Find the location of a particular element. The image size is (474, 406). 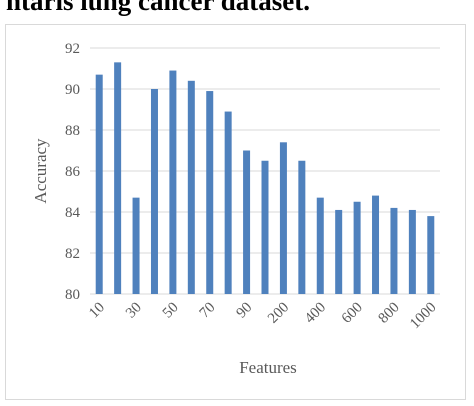

x-tick-labels: 10 30 50 70 90 200 400 600 800 1000 is located at coordinates (262, 316).